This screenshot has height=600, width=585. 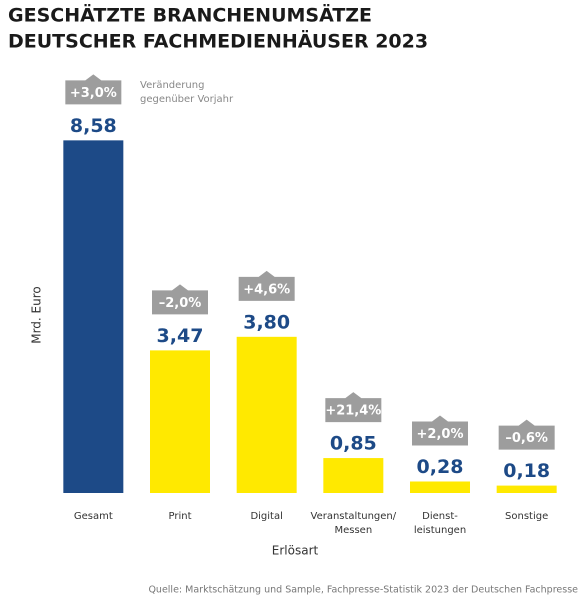 What do you see at coordinates (172, 85) in the screenshot?
I see `annotation: Veränderung` at bounding box center [172, 85].